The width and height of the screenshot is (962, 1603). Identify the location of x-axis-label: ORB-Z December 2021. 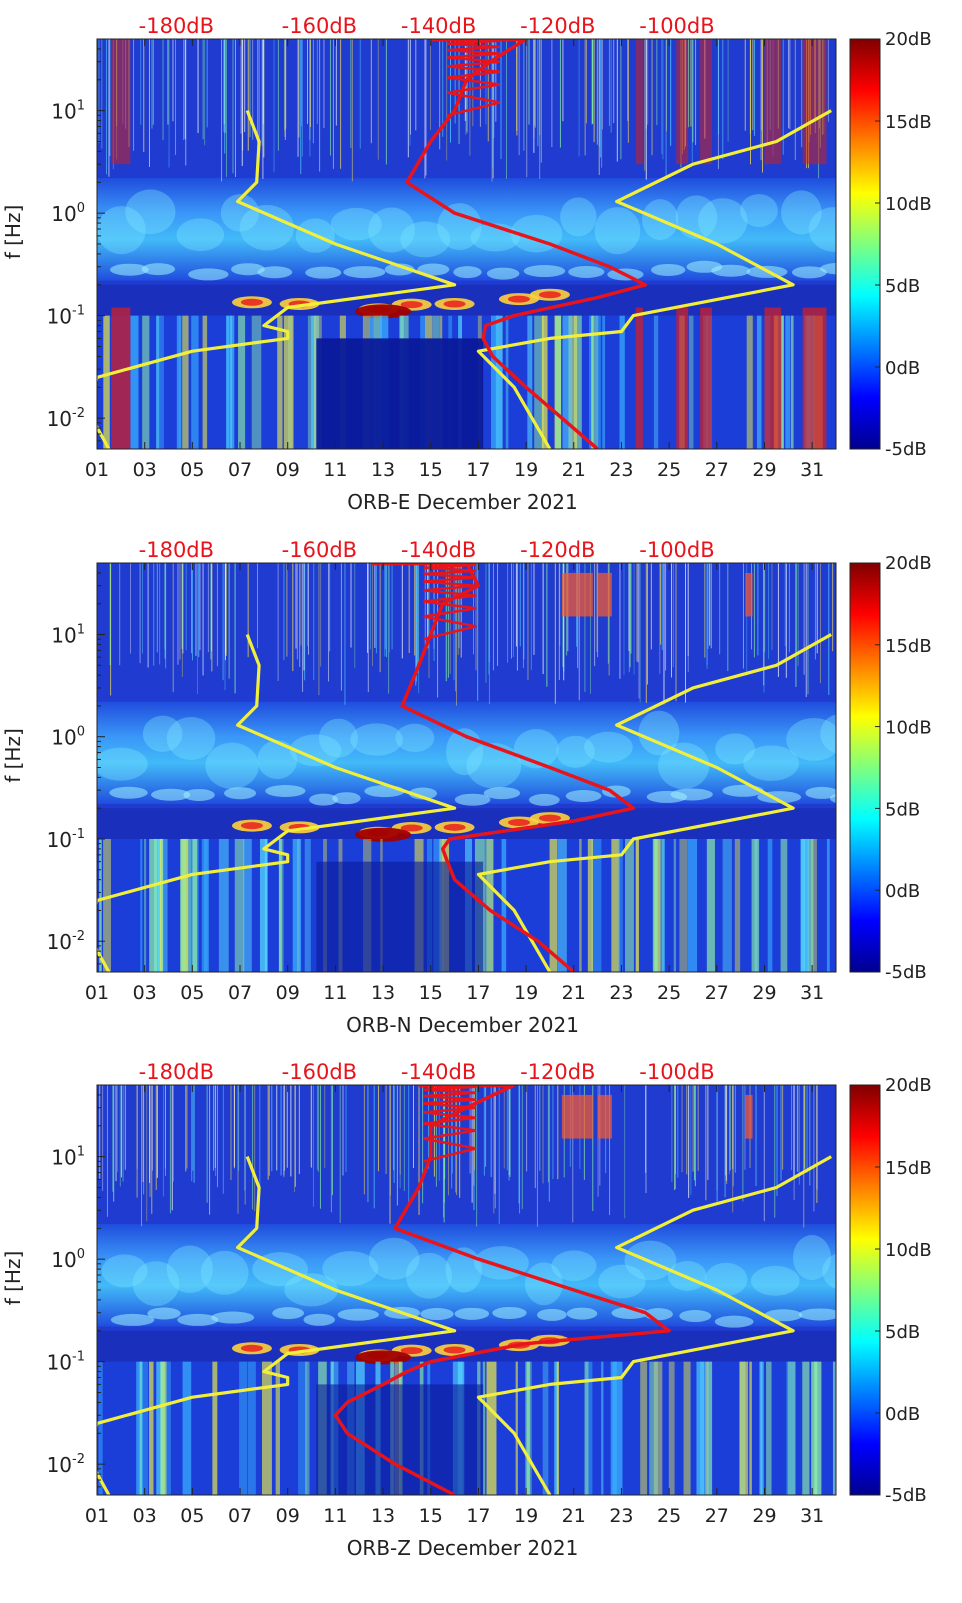
(463, 1548).